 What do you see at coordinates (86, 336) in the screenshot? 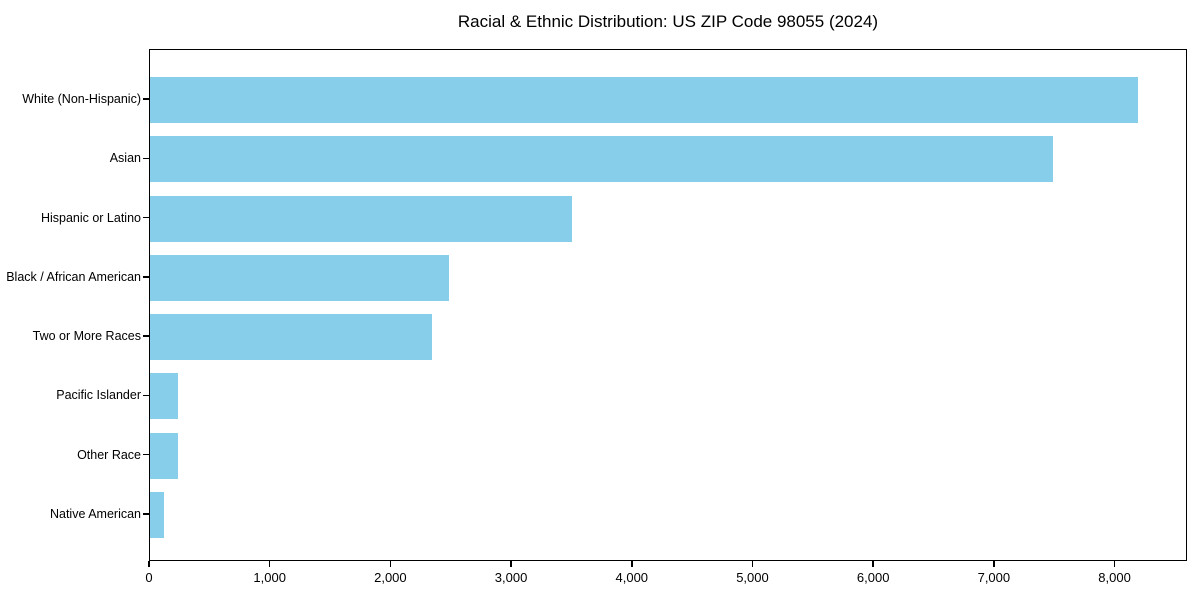
I see `y-tick-label: Two or More Races` at bounding box center [86, 336].